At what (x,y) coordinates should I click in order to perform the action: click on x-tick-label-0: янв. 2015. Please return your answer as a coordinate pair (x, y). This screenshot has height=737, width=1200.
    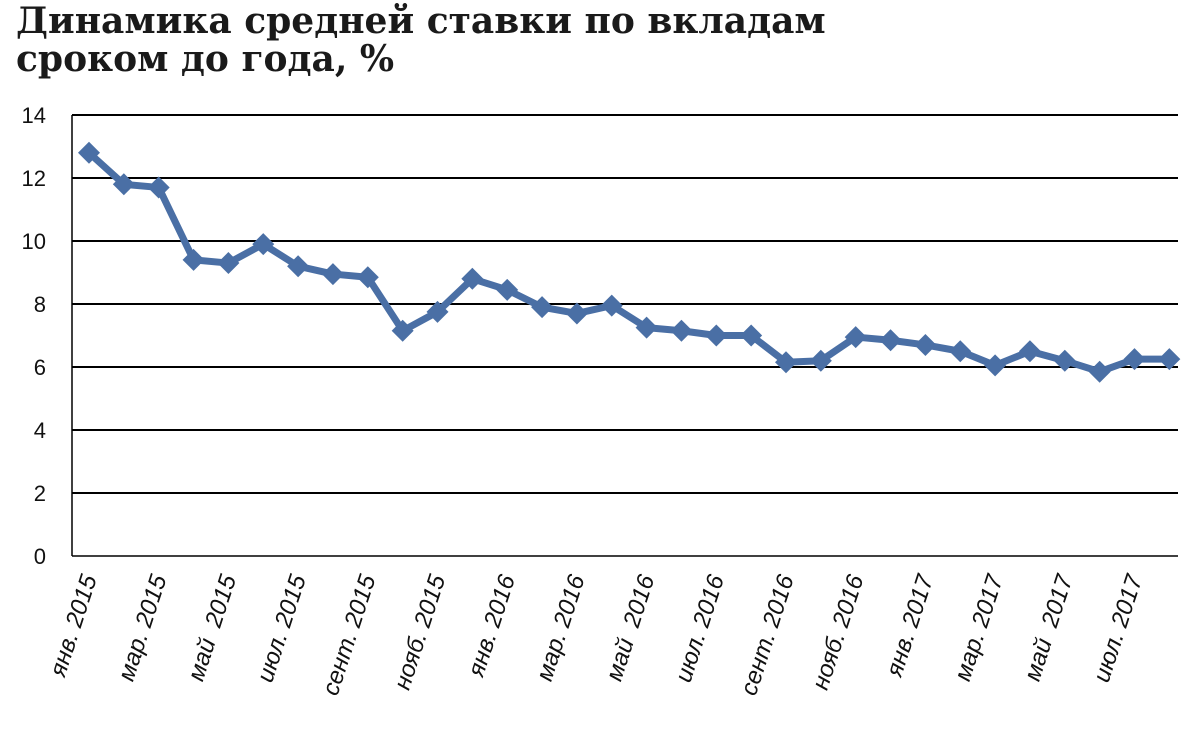
    Looking at the image, I should click on (73, 626).